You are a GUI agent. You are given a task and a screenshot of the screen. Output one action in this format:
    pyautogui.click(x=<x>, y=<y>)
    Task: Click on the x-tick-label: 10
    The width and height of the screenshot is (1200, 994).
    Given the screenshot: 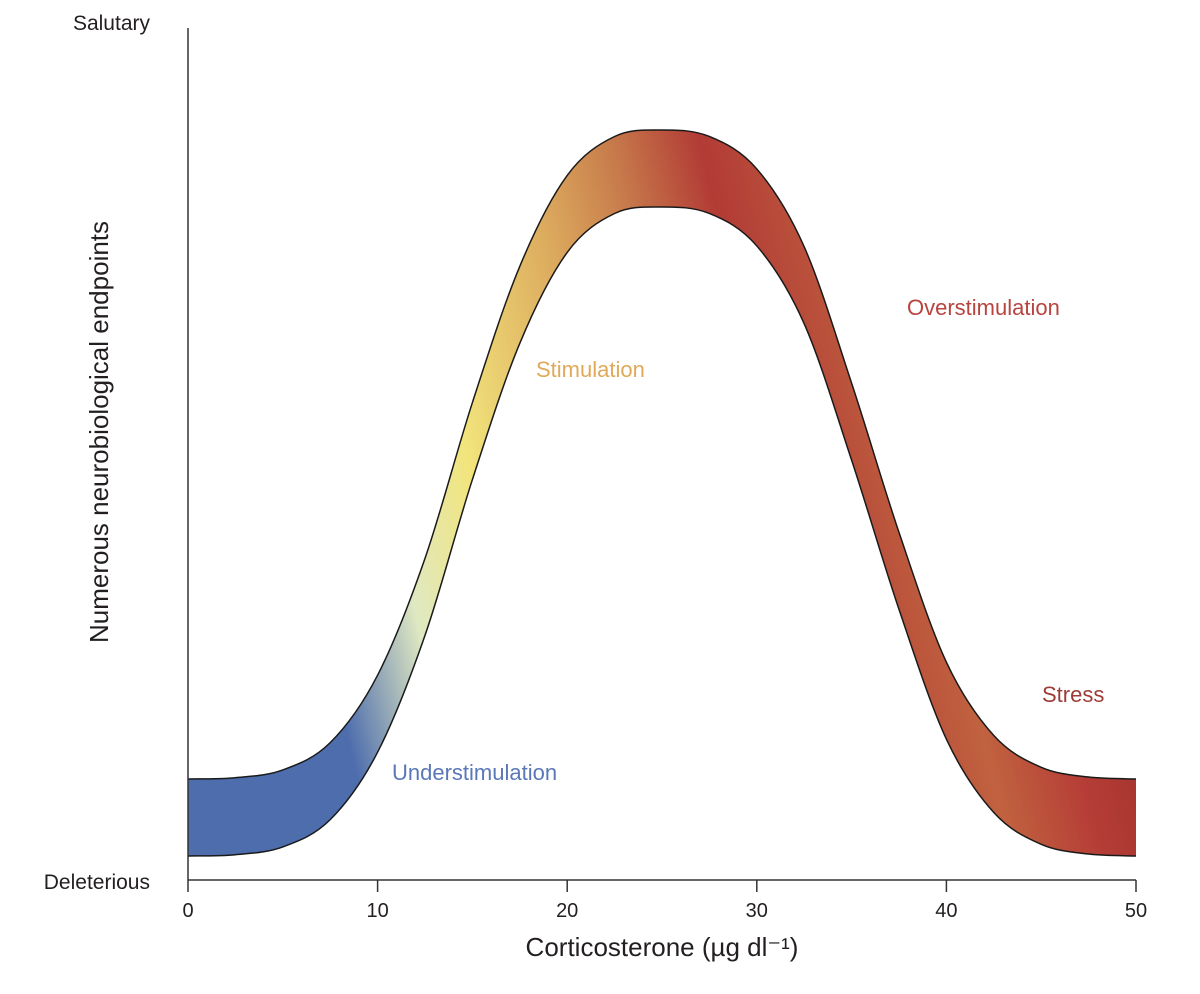 What is the action you would take?
    pyautogui.click(x=377, y=911)
    